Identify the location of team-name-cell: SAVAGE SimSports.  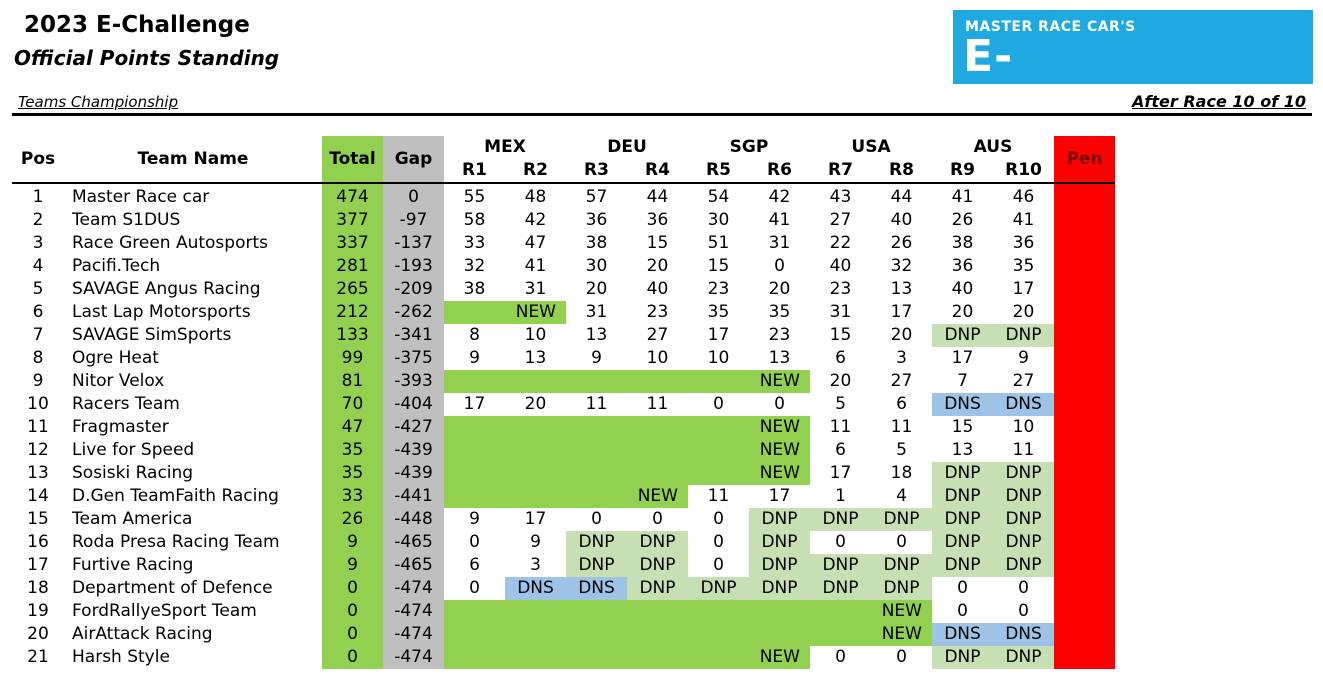
(152, 335).